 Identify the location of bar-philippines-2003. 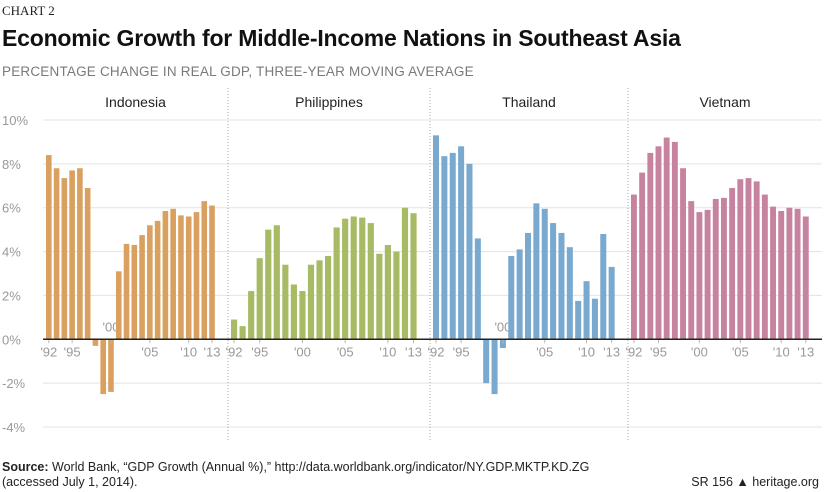
(328, 297).